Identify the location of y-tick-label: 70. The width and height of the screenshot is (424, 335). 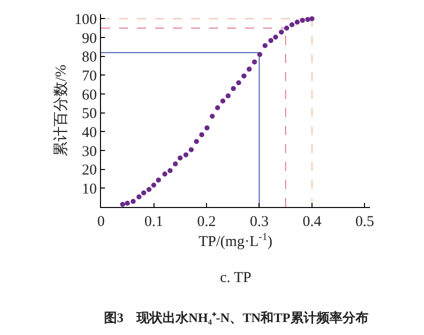
(89, 76).